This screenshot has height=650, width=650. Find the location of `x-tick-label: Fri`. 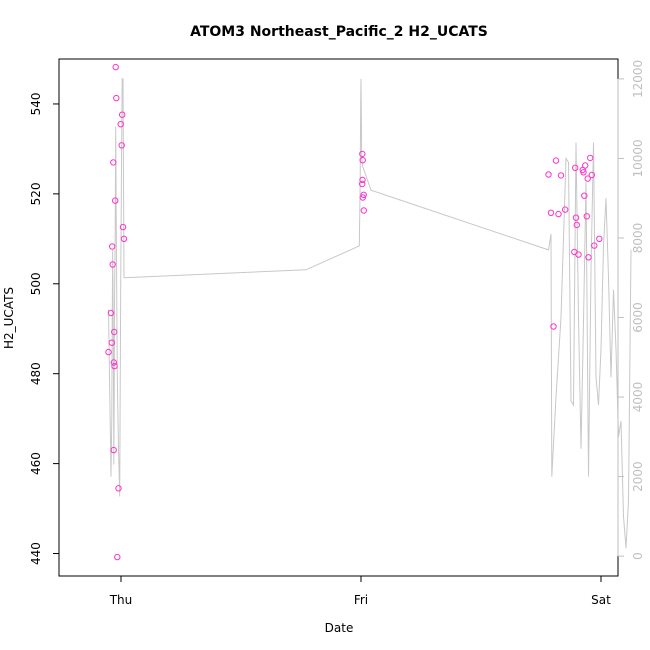

x-tick-label: Fri is located at coordinates (361, 600).